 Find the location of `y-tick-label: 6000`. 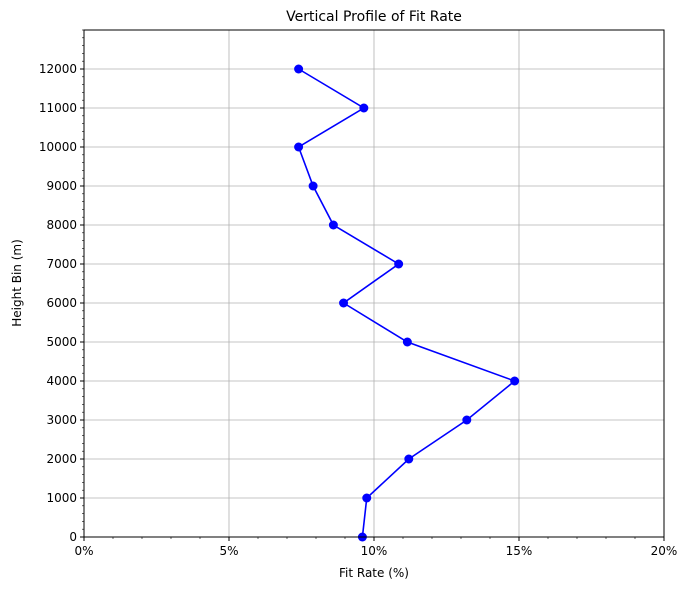

y-tick-label: 6000 is located at coordinates (61, 303).